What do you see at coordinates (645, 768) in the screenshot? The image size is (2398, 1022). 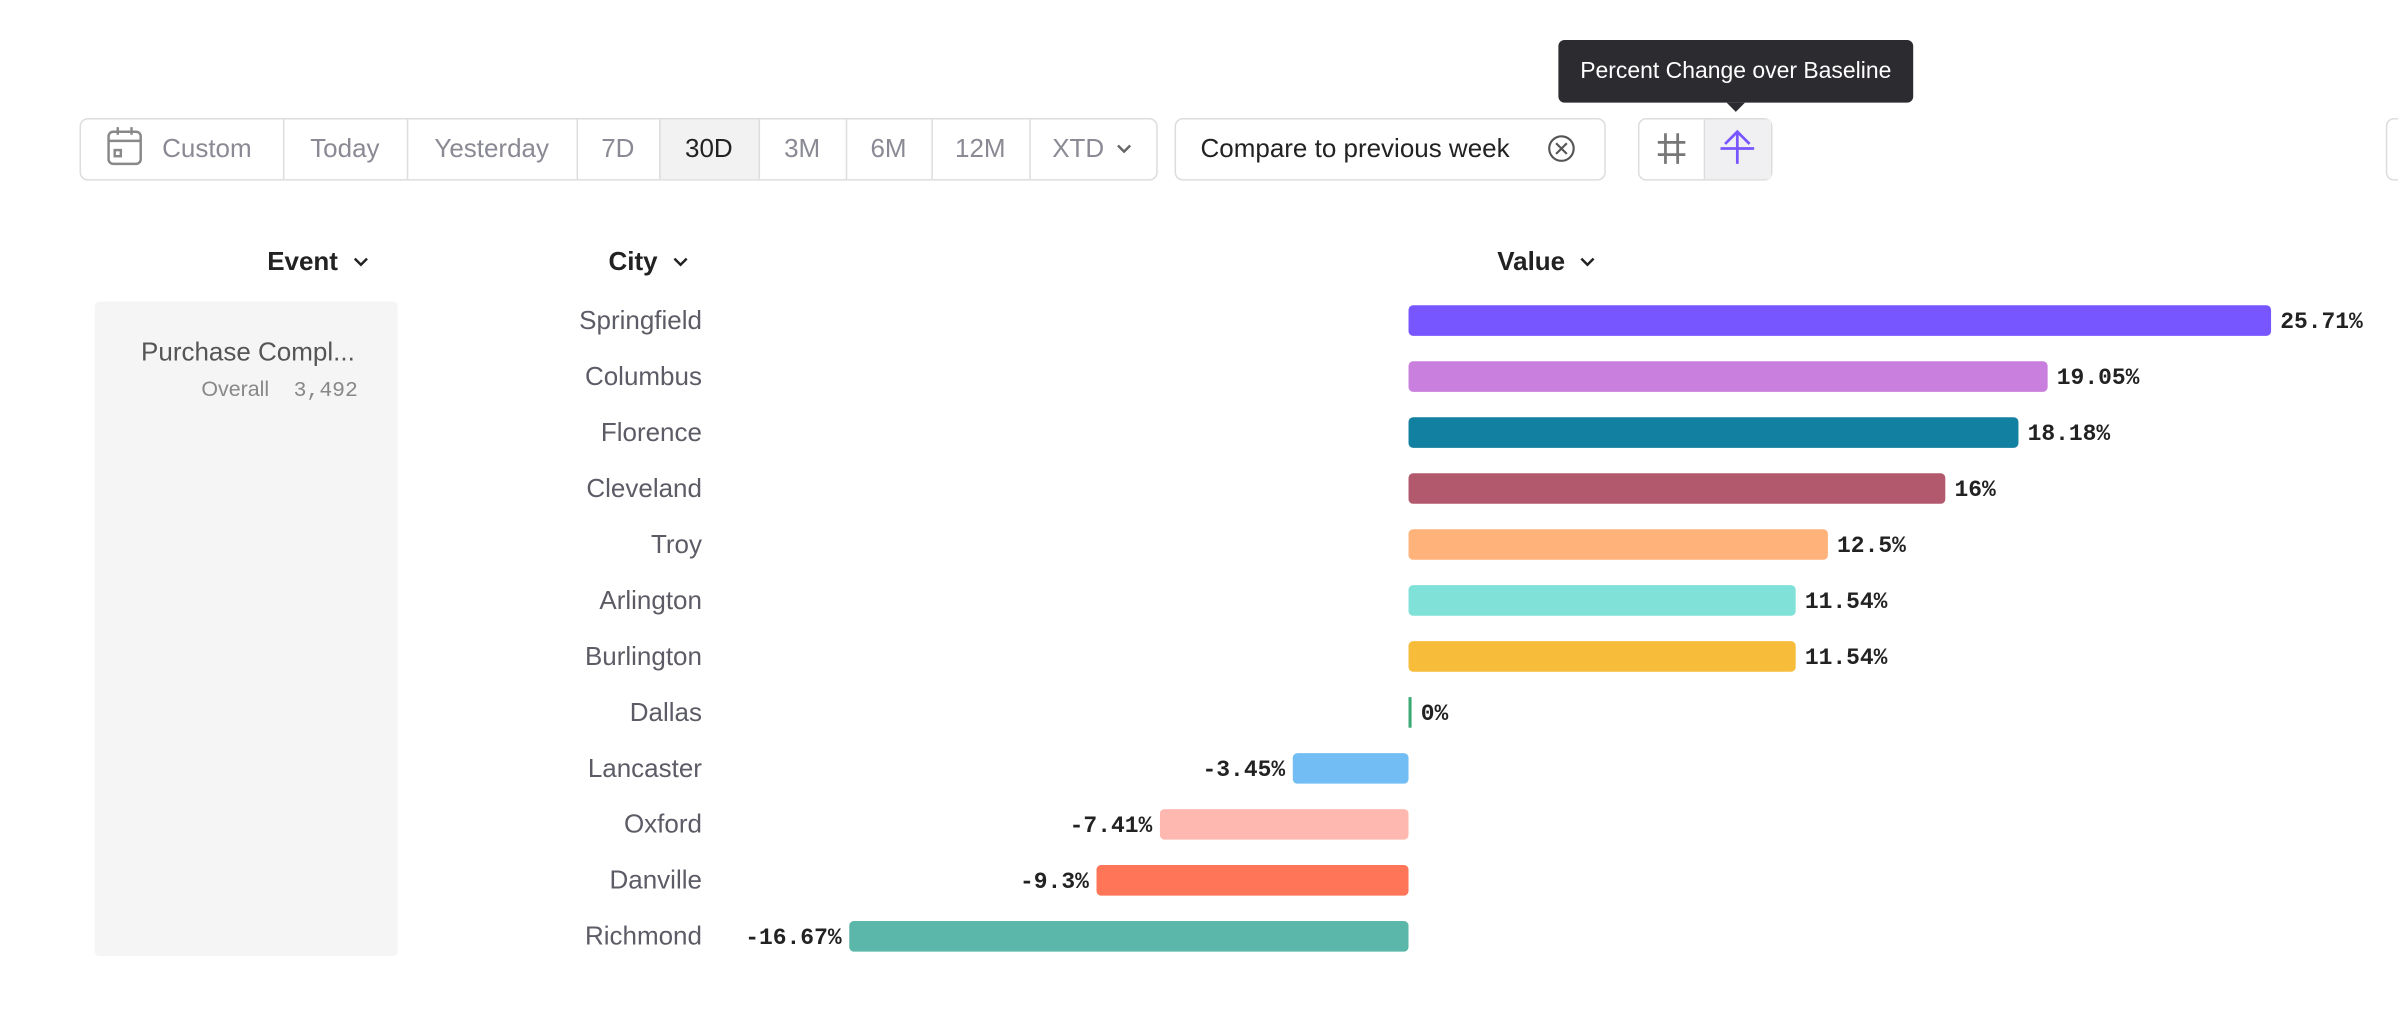 I see `category-label: Lancaster` at bounding box center [645, 768].